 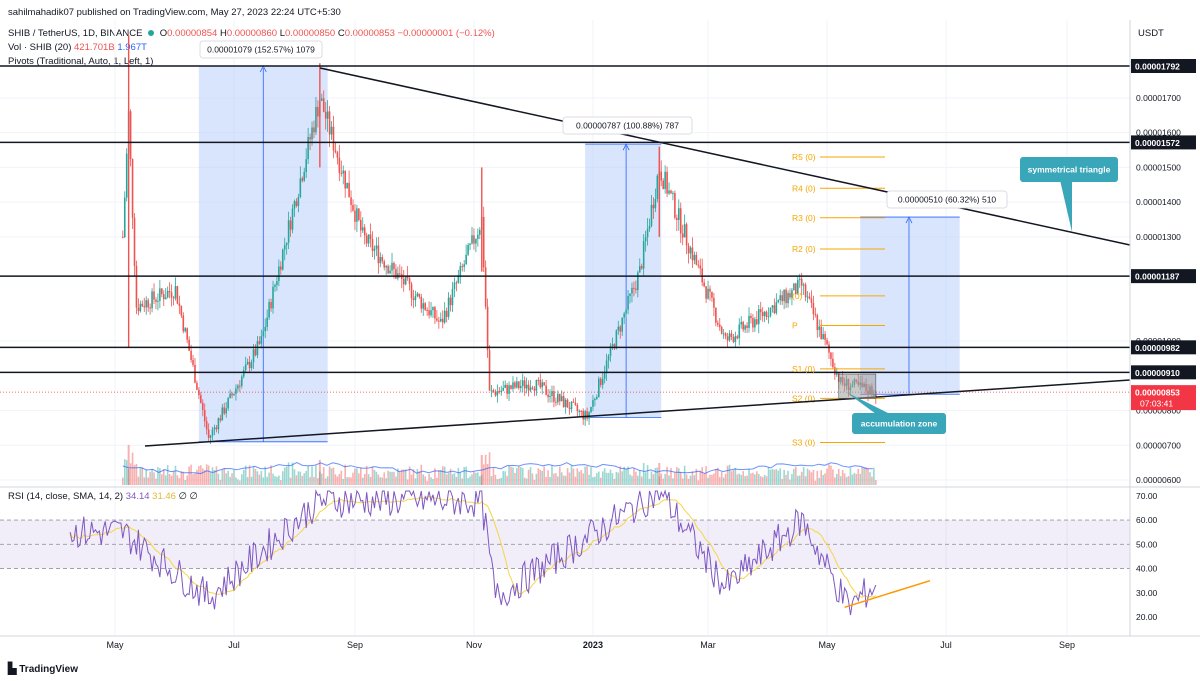 I want to click on ohlc-low: 0.00000850, so click(x=310, y=33).